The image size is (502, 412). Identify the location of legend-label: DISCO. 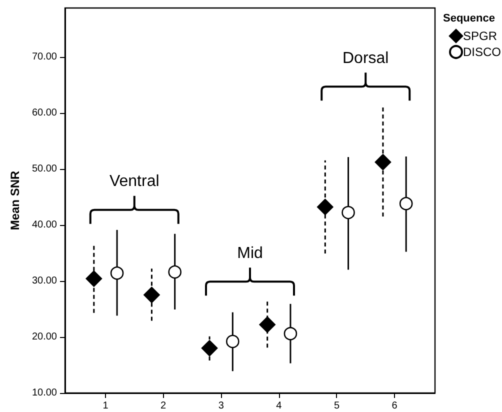
(482, 52).